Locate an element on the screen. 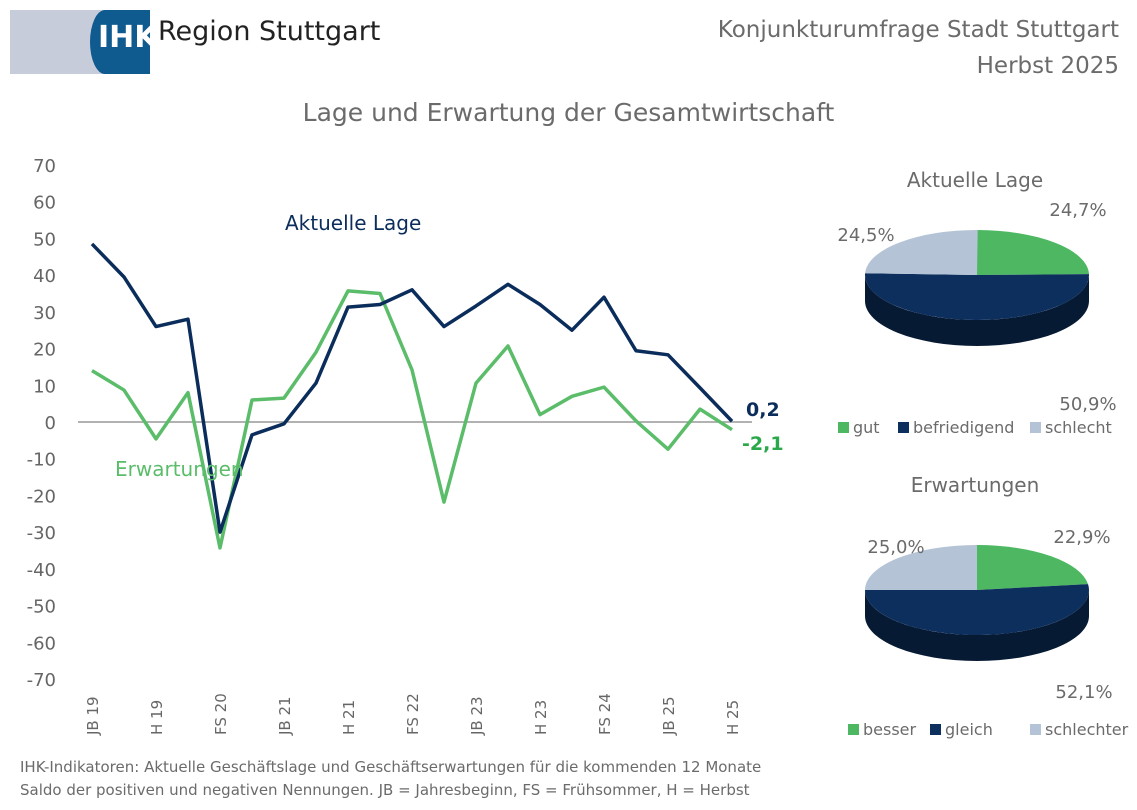 The width and height of the screenshot is (1137, 810). y-tick-label: -10 is located at coordinates (41, 460).